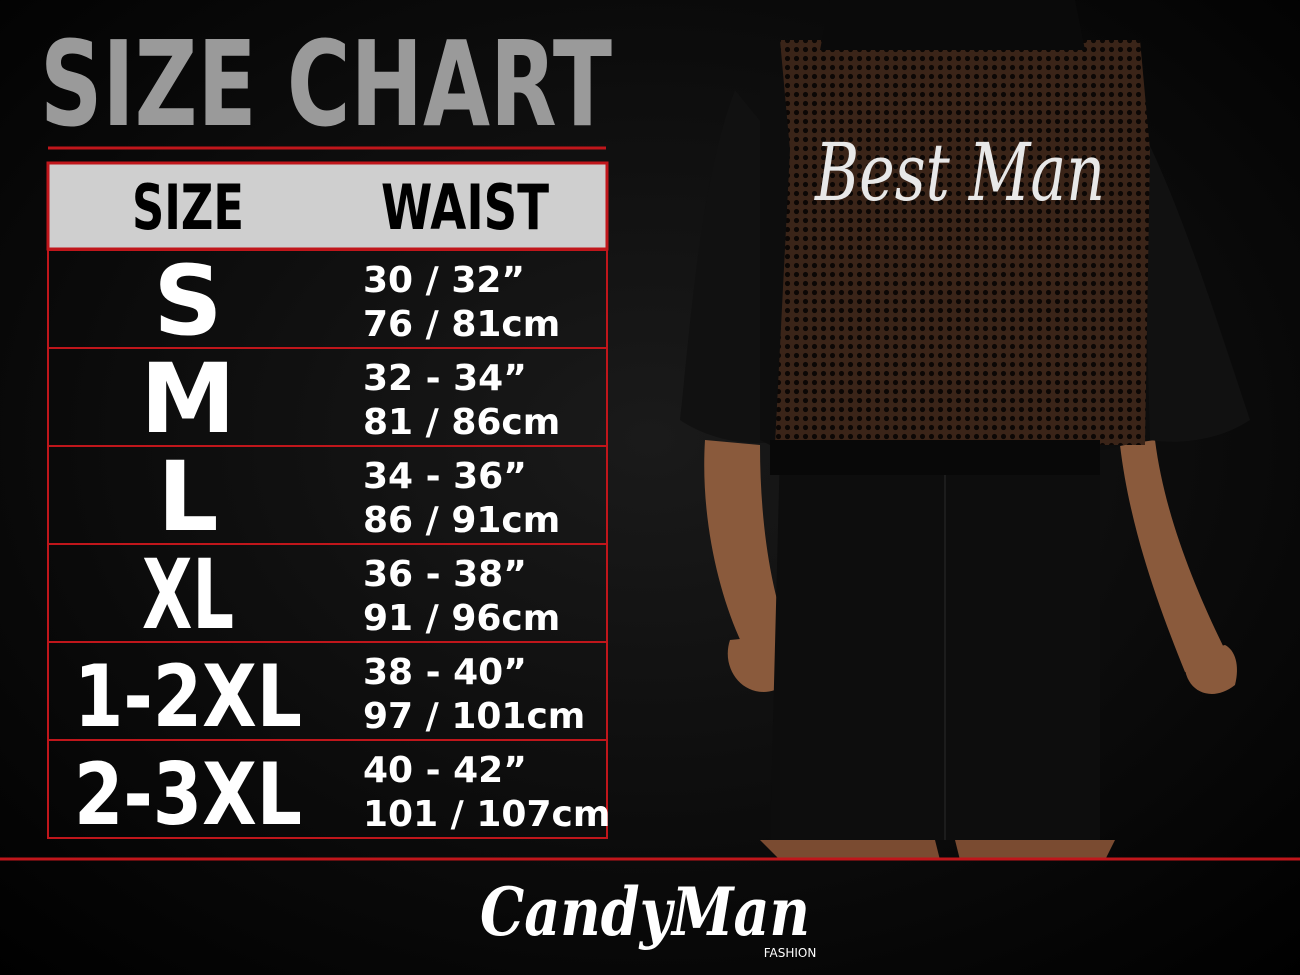 This screenshot has height=975, width=1300. I want to click on waist-cm: 97 / 101cm, so click(474, 716).